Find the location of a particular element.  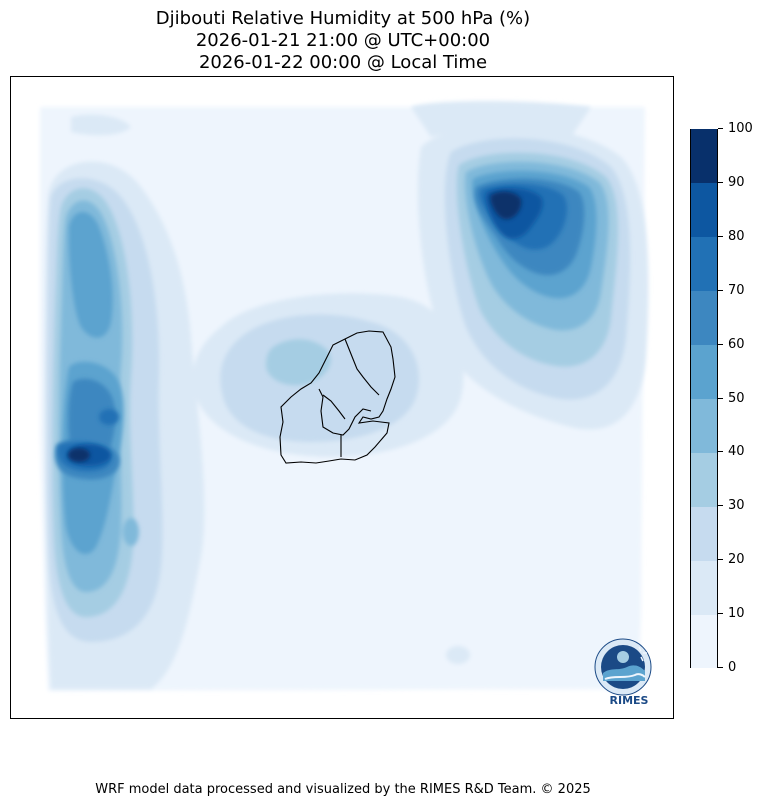

colorbar-tick-label: 30 is located at coordinates (736, 506).